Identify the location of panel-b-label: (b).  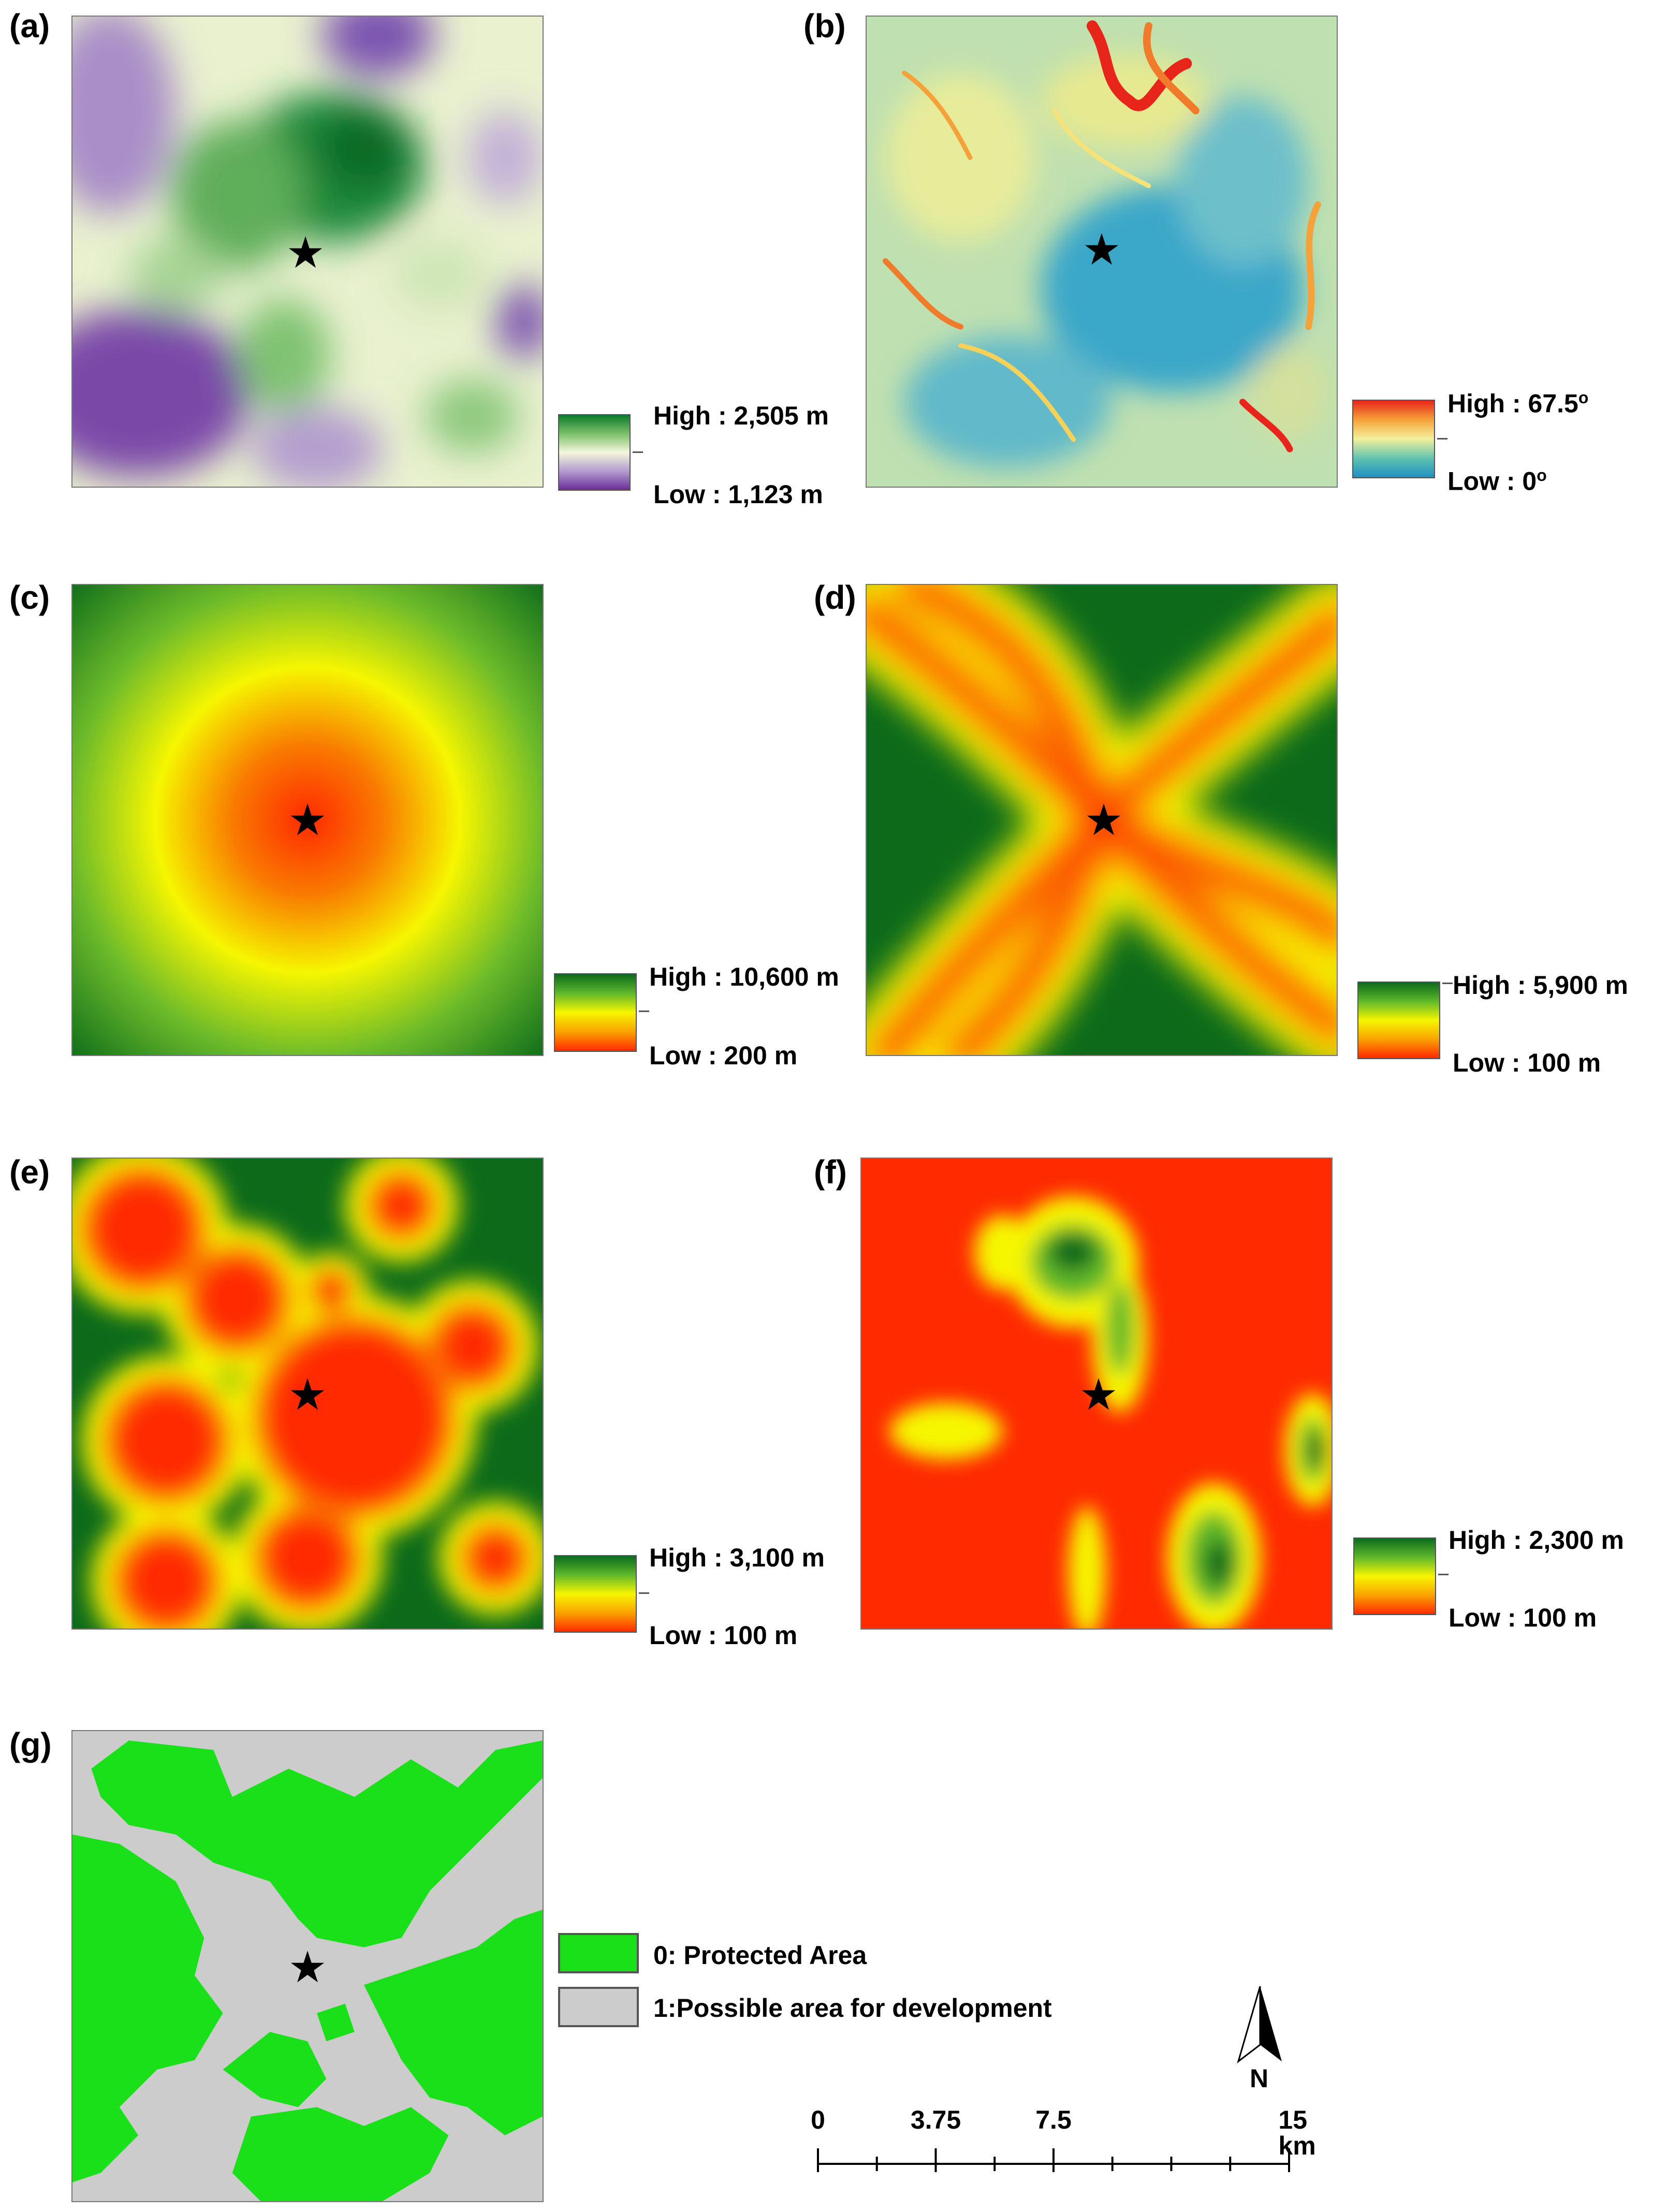
(824, 26).